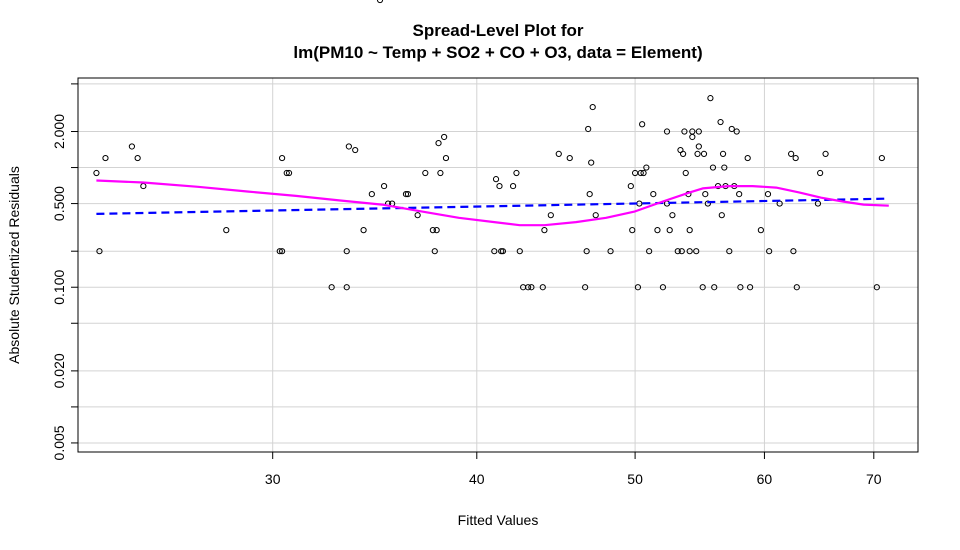 The width and height of the screenshot is (960, 550). What do you see at coordinates (59, 370) in the screenshot?
I see `y-tick-label: 0.020` at bounding box center [59, 370].